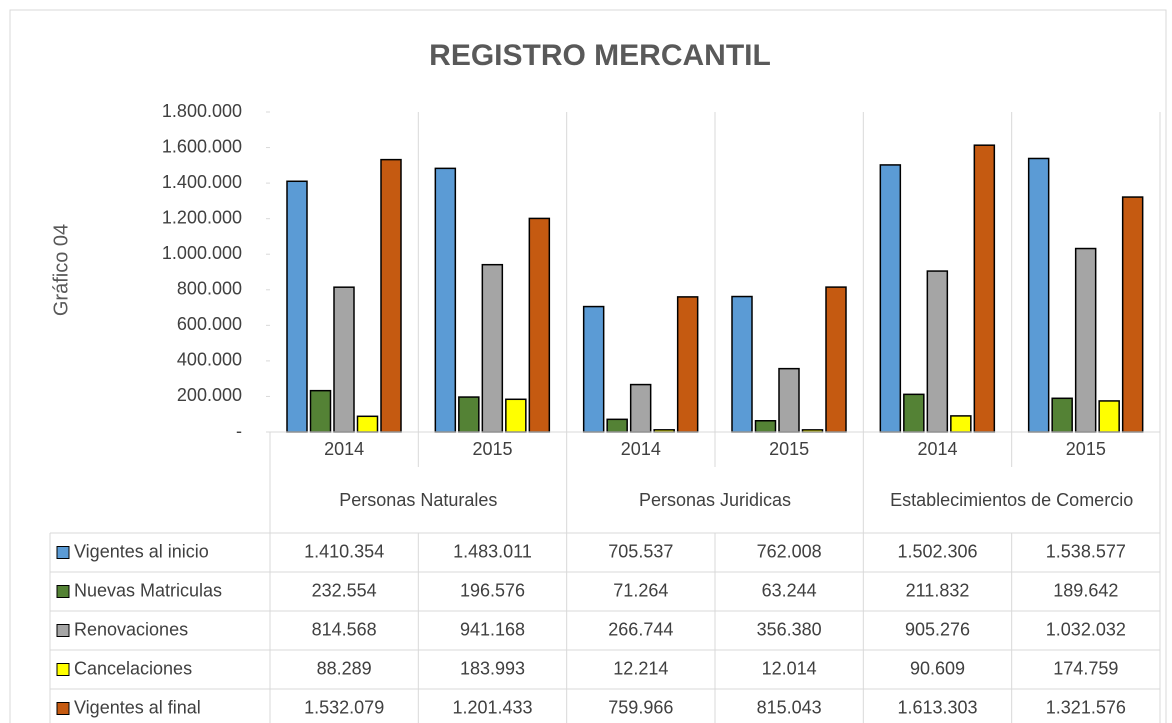  Describe the element at coordinates (492, 590) in the screenshot. I see `table-cell: 196.576` at that location.